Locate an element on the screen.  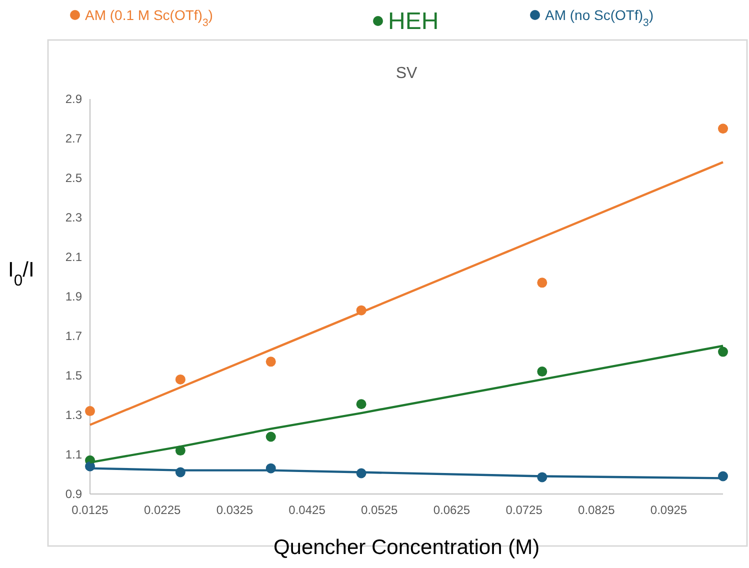
y-tick-label: 2.9 is located at coordinates (73, 99).